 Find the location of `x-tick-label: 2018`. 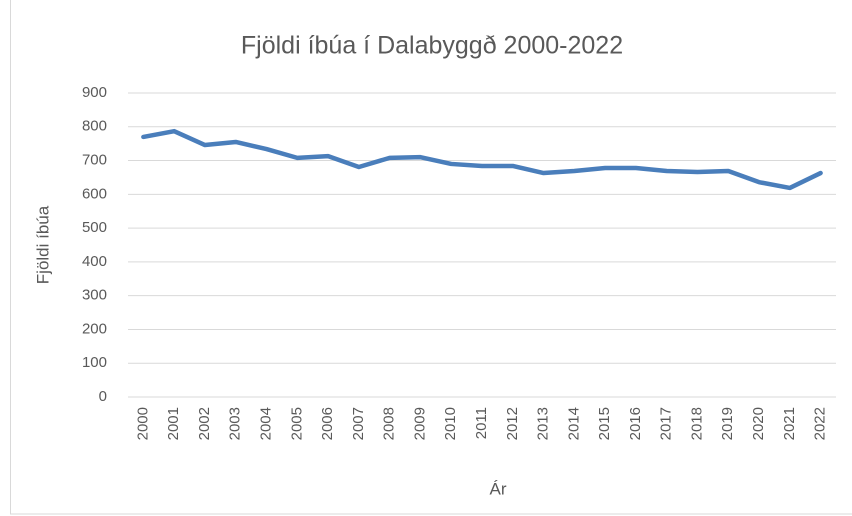

x-tick-label: 2018 is located at coordinates (696, 423).